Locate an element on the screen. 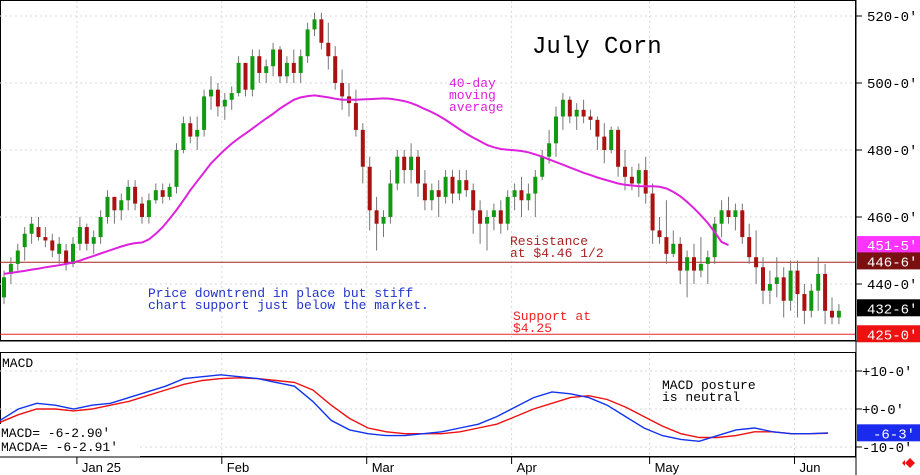  price-tag: 425-0' is located at coordinates (888, 334).